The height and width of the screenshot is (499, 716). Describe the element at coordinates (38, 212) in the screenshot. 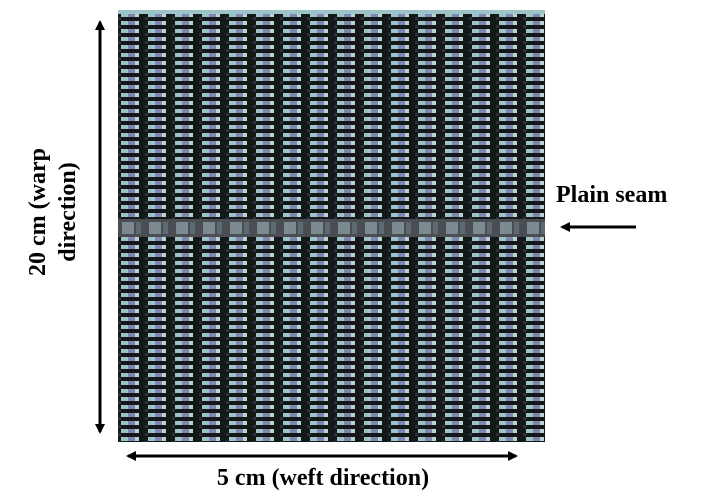

I see `warp-label-line: 20 cm (warp` at that location.